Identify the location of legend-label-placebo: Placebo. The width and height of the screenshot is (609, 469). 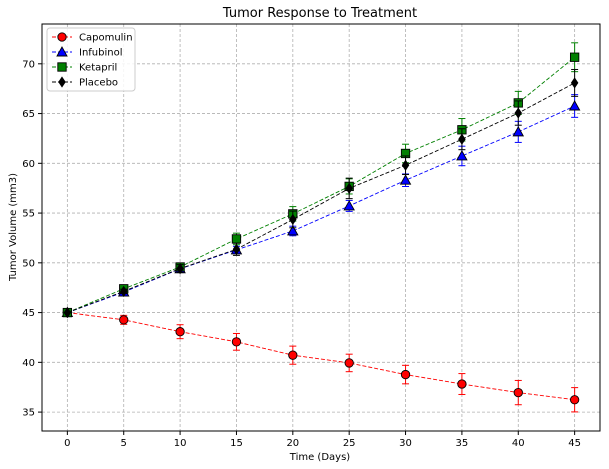
(98, 83).